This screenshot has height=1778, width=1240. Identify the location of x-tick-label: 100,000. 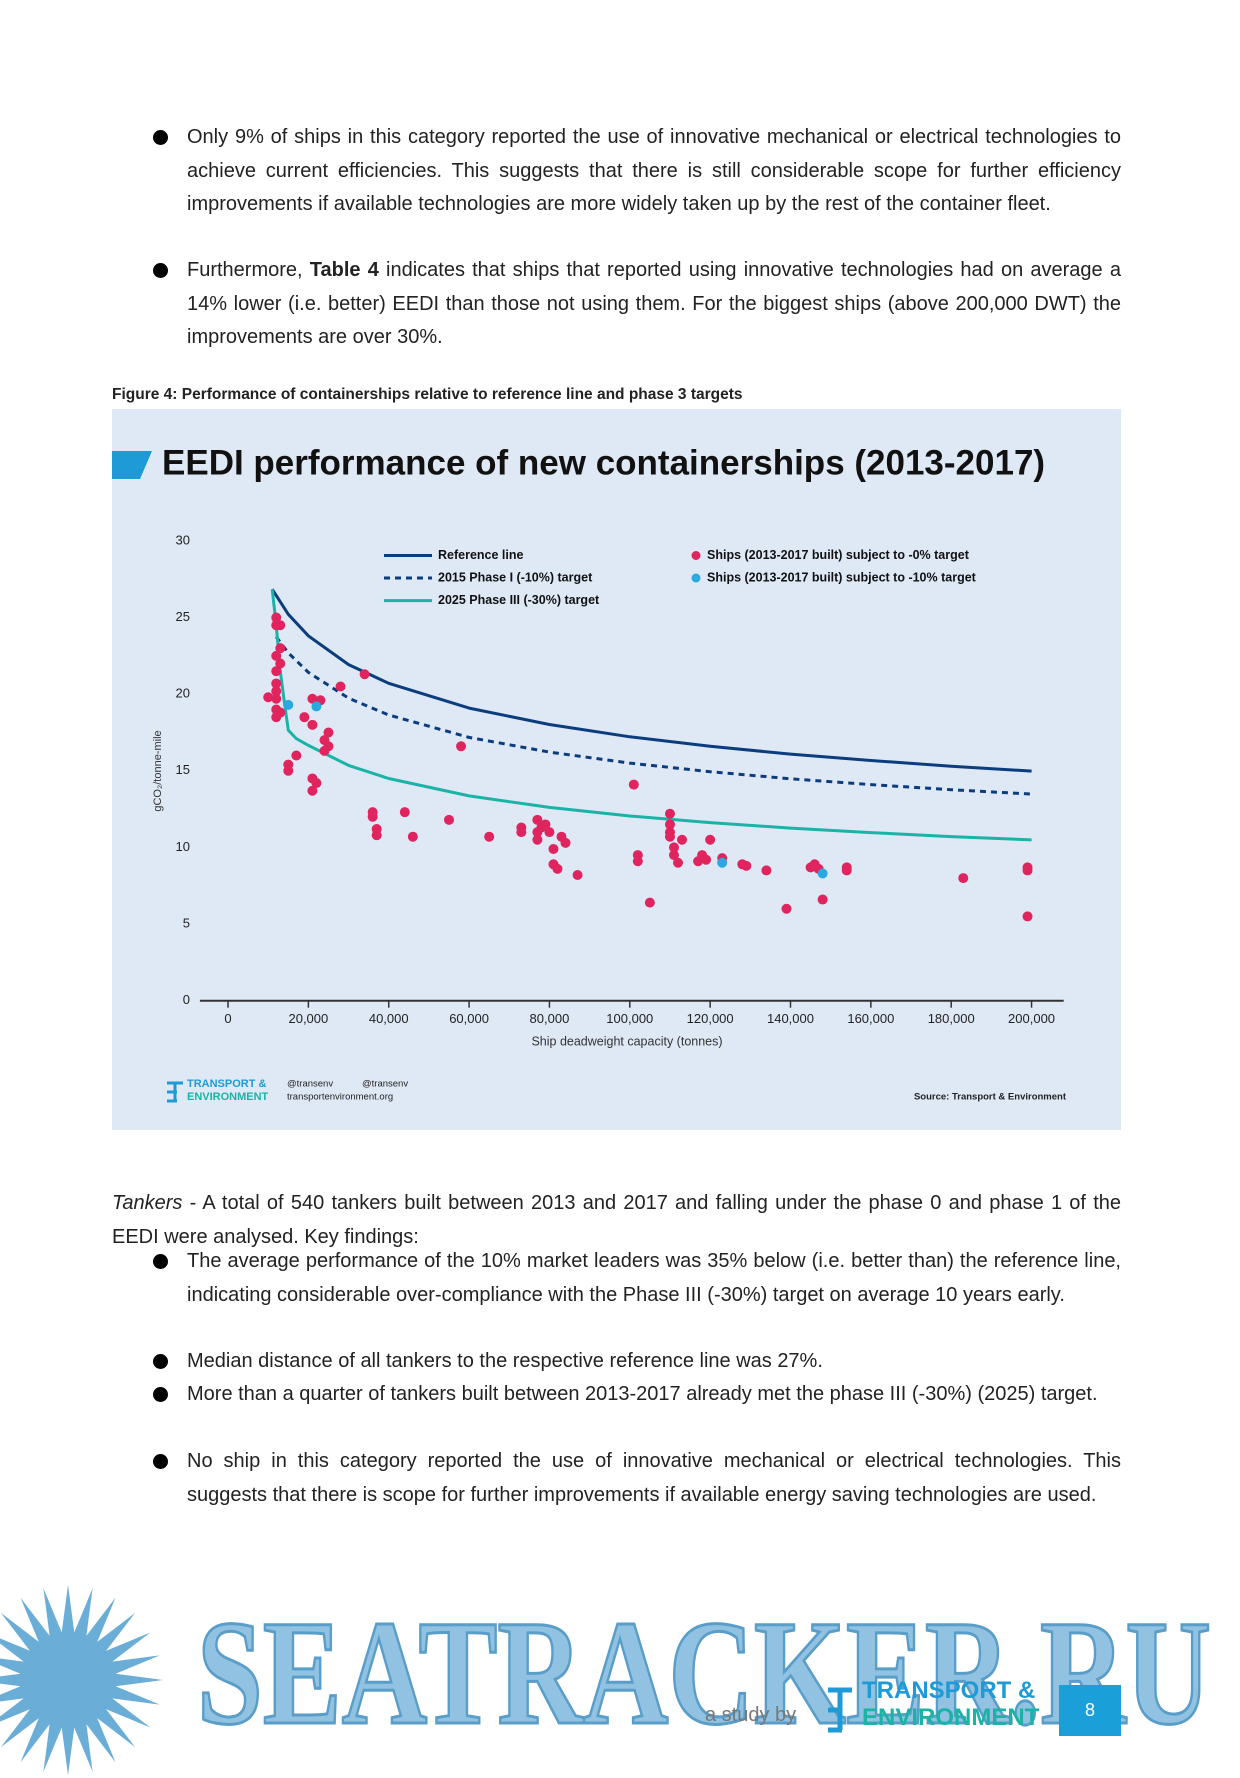
(629, 1018).